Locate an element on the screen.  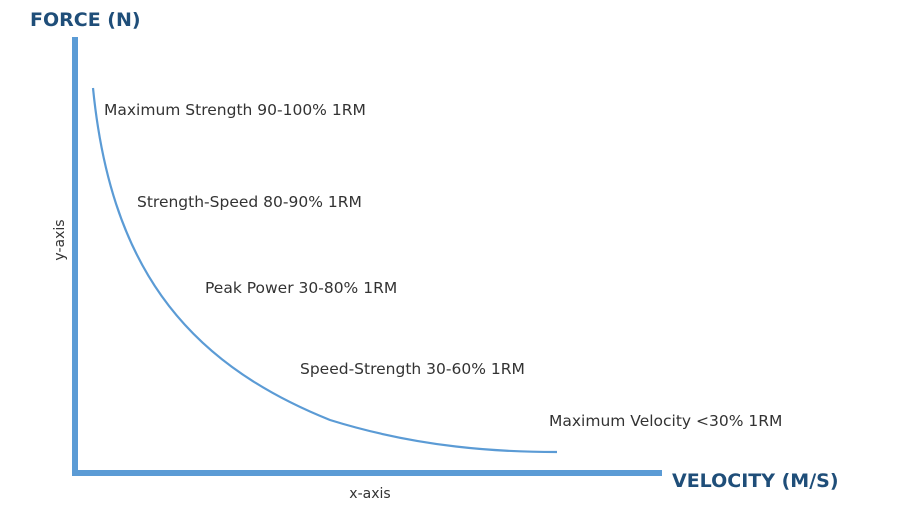
y-axis-title: FORCE (N) is located at coordinates (85, 20).